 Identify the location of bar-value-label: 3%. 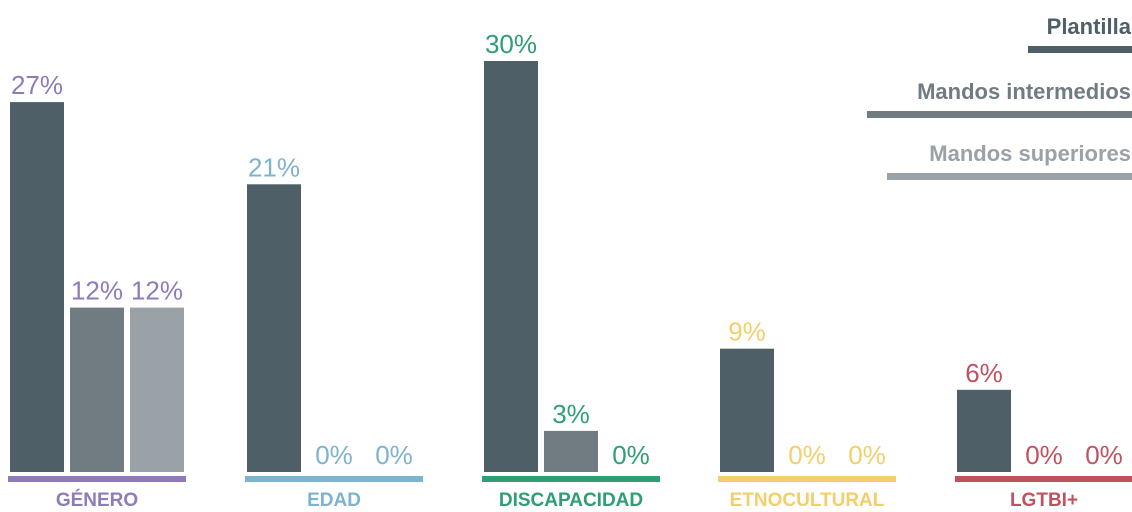
(571, 414).